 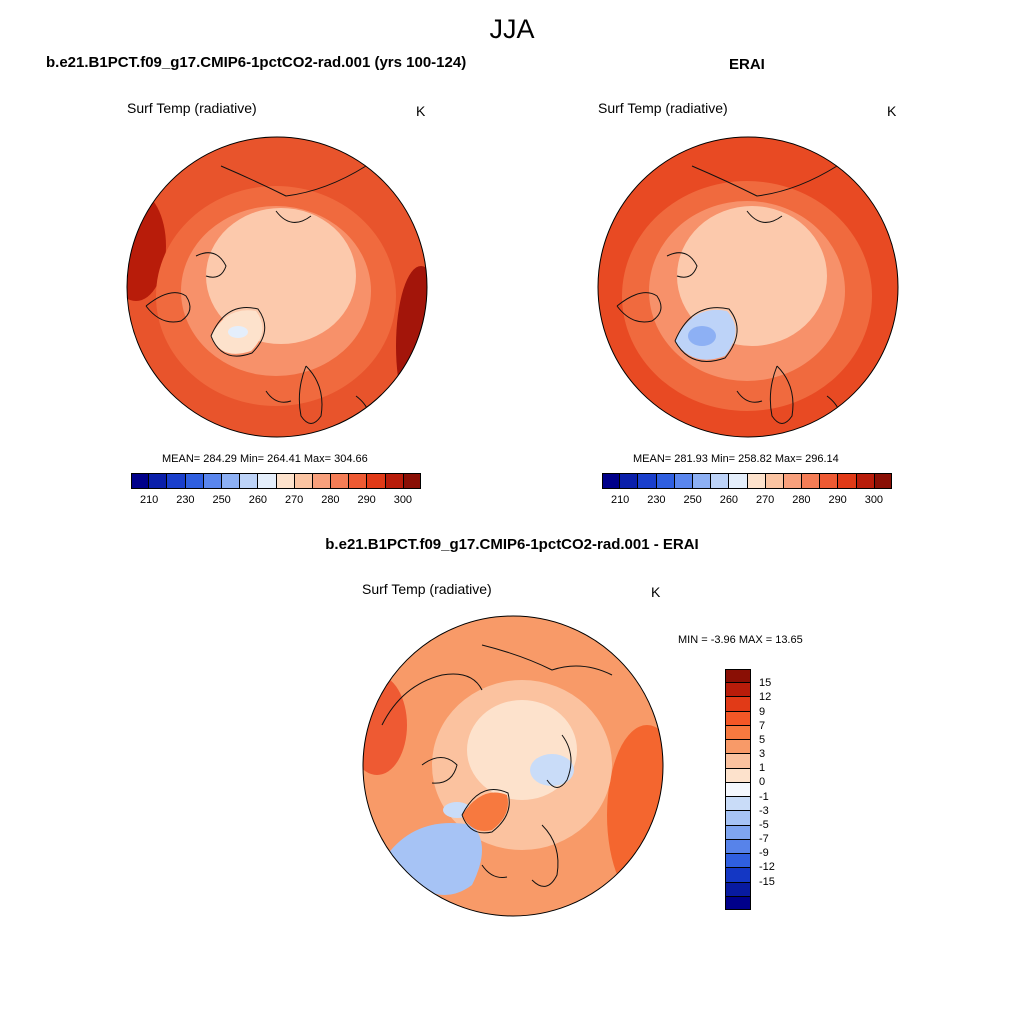 I want to click on model-field-greenland-cold, so click(x=238, y=332).